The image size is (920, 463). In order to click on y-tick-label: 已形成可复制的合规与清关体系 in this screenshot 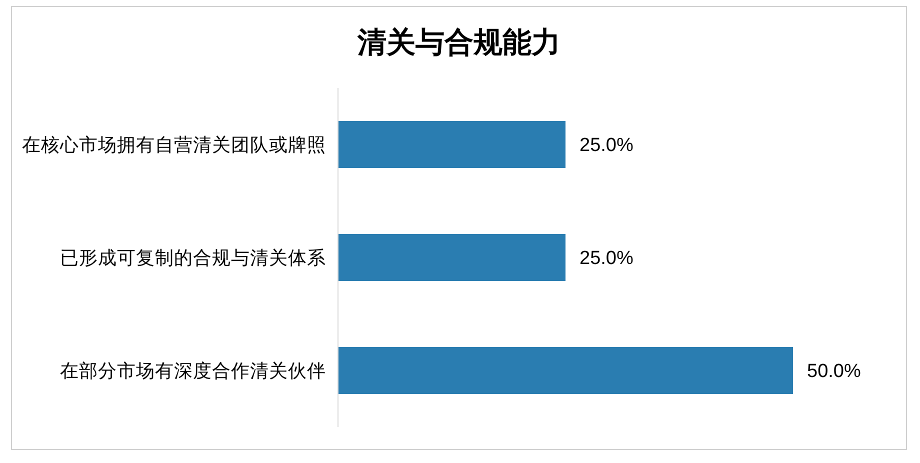, I will do `click(193, 257)`.